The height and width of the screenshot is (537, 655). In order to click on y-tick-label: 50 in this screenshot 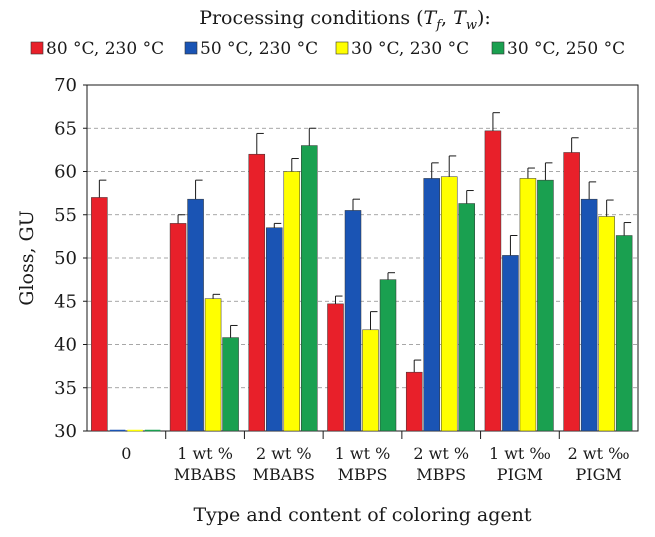, I will do `click(65, 258)`.